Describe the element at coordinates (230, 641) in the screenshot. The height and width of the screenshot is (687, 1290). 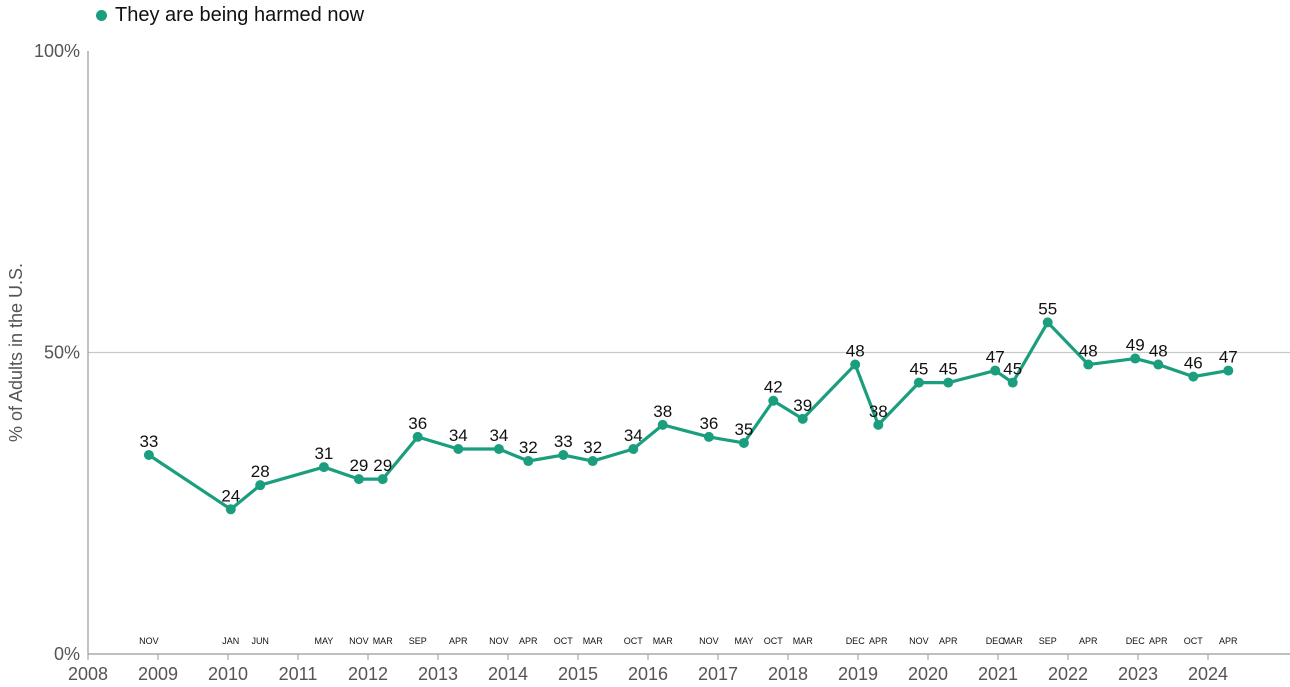
I see `month-label: JAN` at that location.